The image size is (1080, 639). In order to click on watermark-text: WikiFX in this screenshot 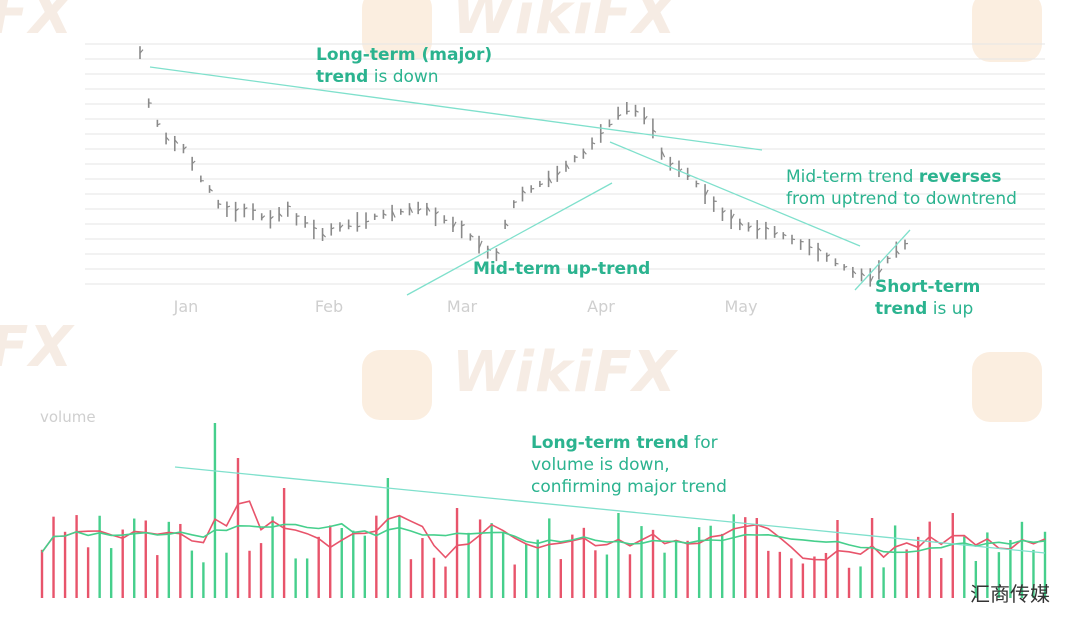, I will do `click(564, 23)`.